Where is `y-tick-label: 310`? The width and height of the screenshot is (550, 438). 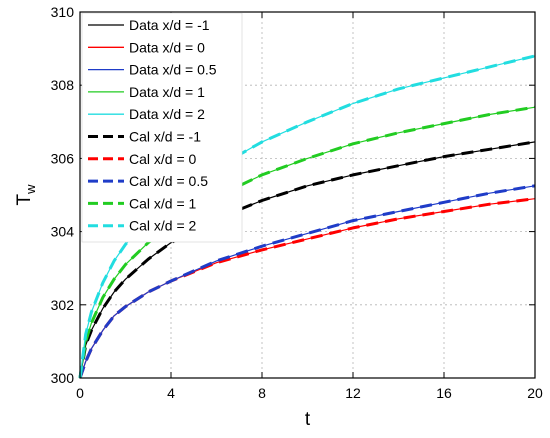 y-tick-label: 310 is located at coordinates (63, 12).